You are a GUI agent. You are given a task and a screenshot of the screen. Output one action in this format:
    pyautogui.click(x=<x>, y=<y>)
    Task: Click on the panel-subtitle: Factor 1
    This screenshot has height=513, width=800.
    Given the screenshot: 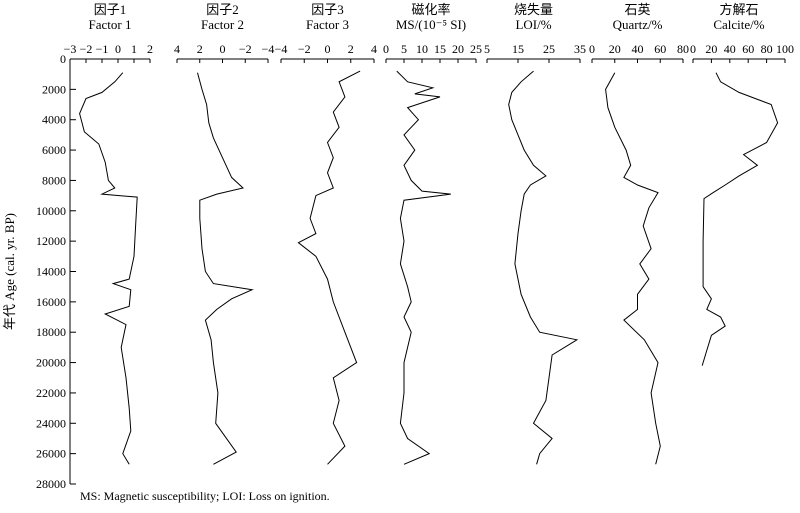 What is the action you would take?
    pyautogui.click(x=110, y=24)
    